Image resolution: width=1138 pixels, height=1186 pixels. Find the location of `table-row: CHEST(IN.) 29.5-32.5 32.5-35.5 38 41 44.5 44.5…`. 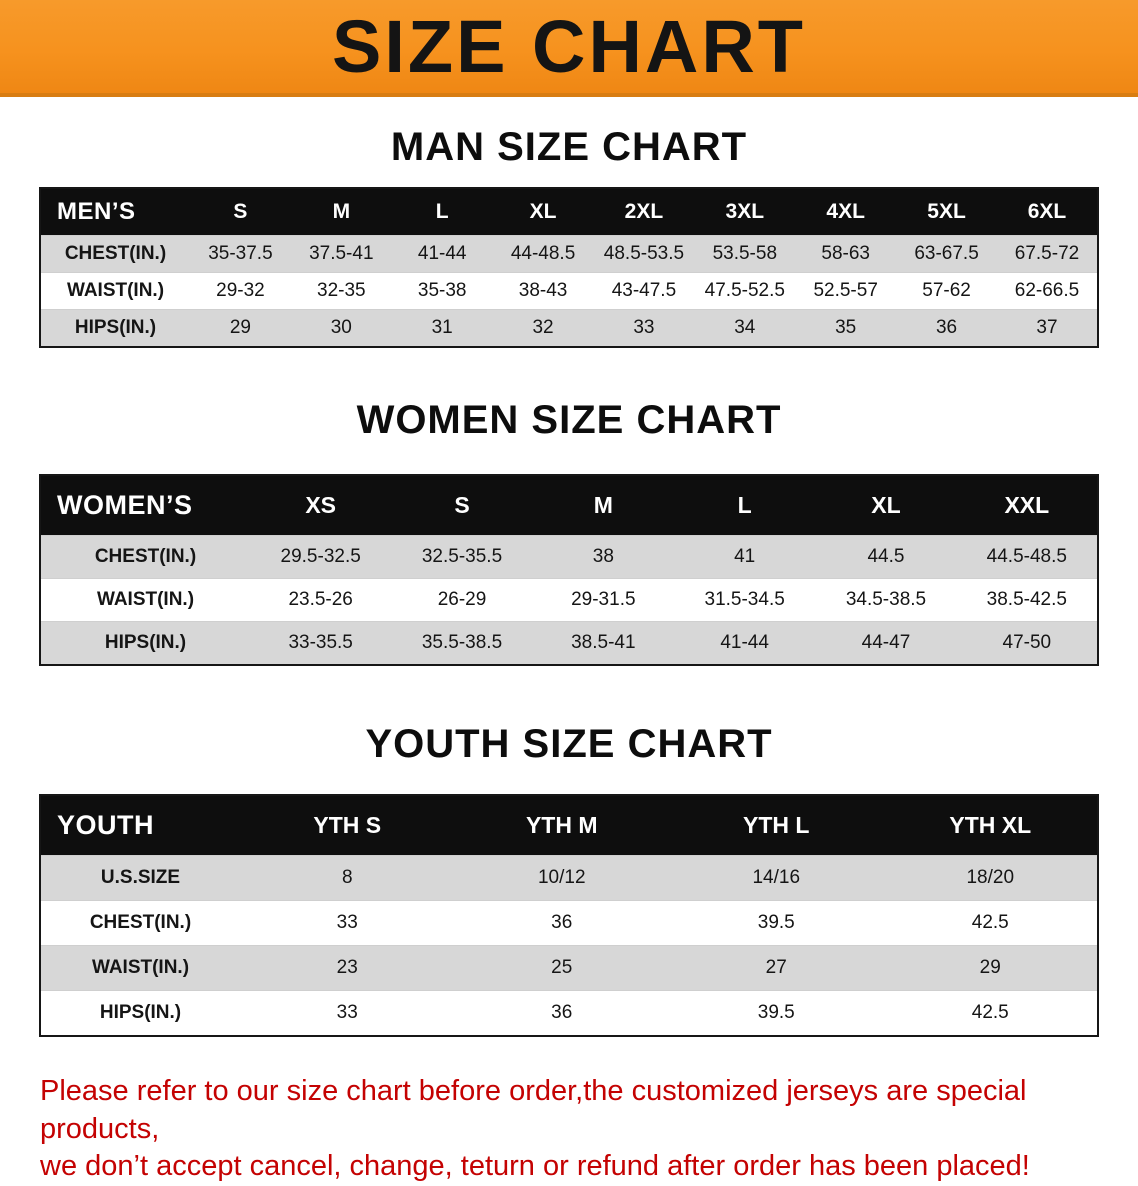

table-row: CHEST(IN.) 29.5-32.5 32.5-35.5 38 41 44.5 44.5… is located at coordinates (569, 557).